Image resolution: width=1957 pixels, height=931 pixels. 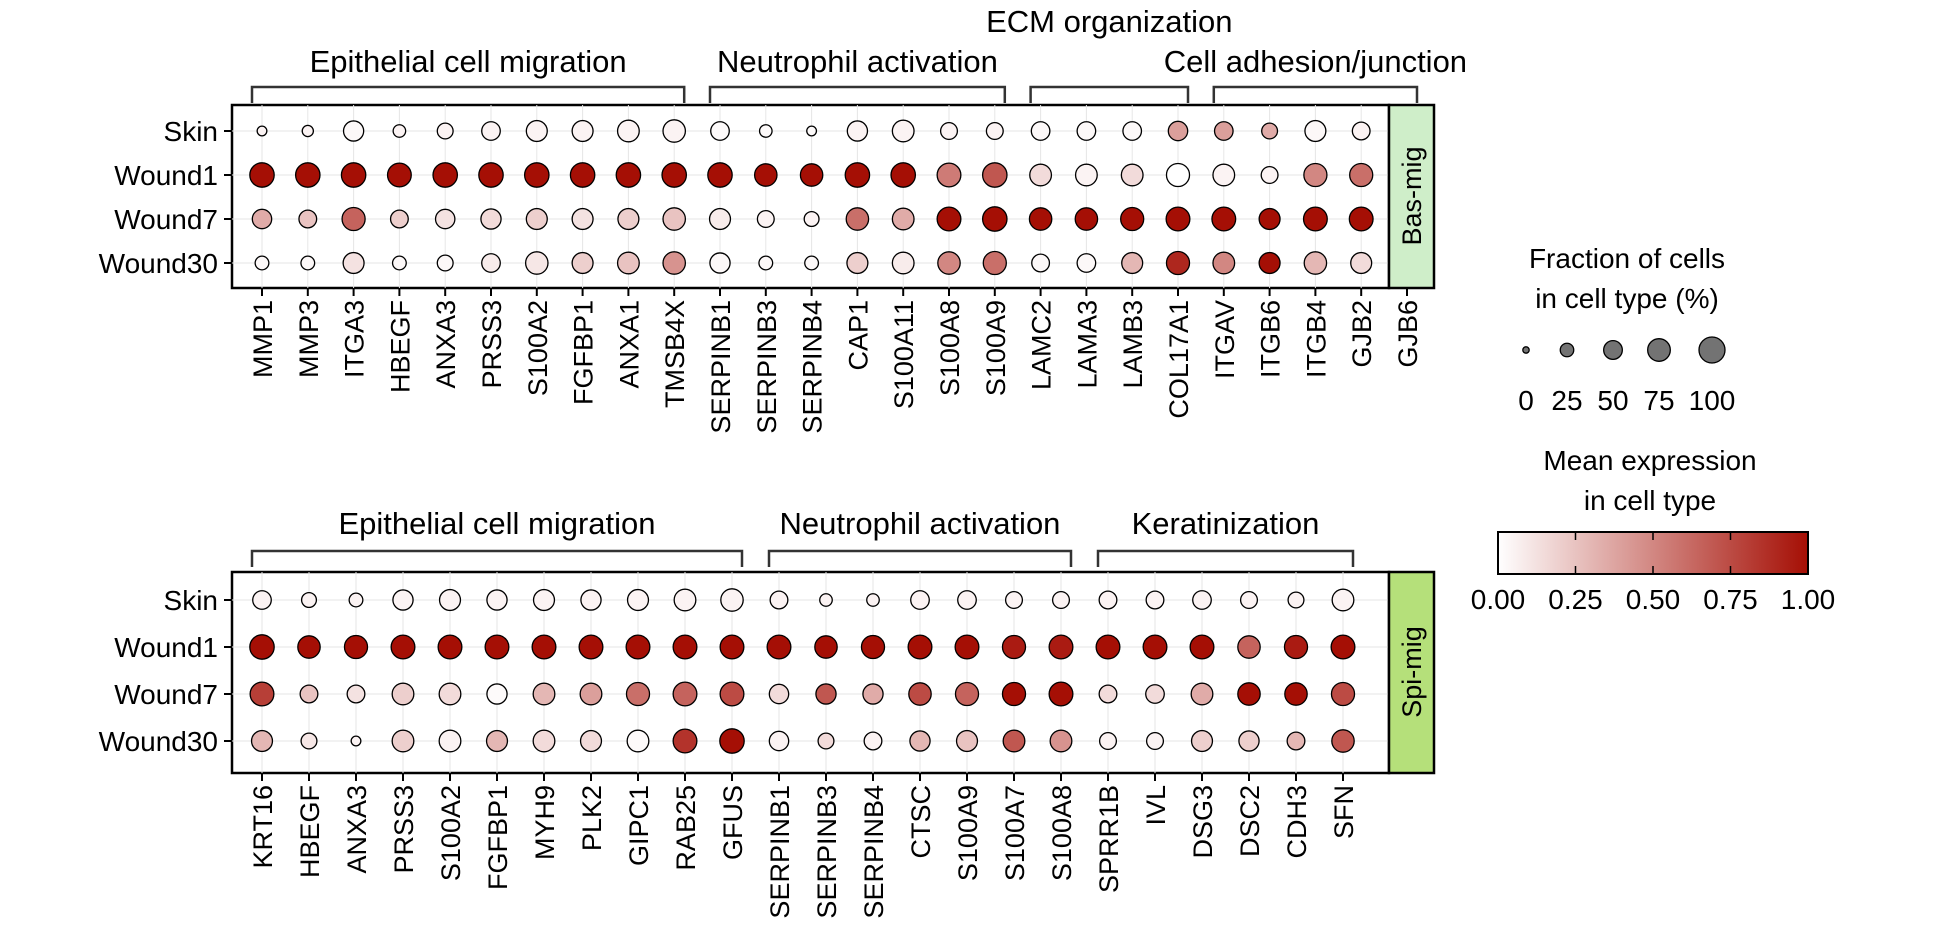 I want to click on gene-label: SERPINB1, so click(x=721, y=367).